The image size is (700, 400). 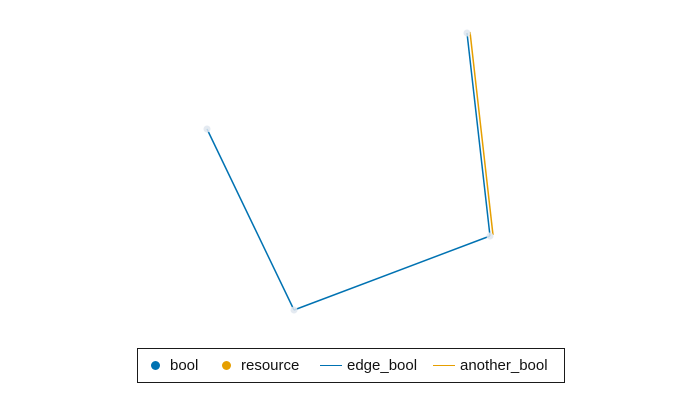 What do you see at coordinates (467, 33) in the screenshot?
I see `graph-node-n4` at bounding box center [467, 33].